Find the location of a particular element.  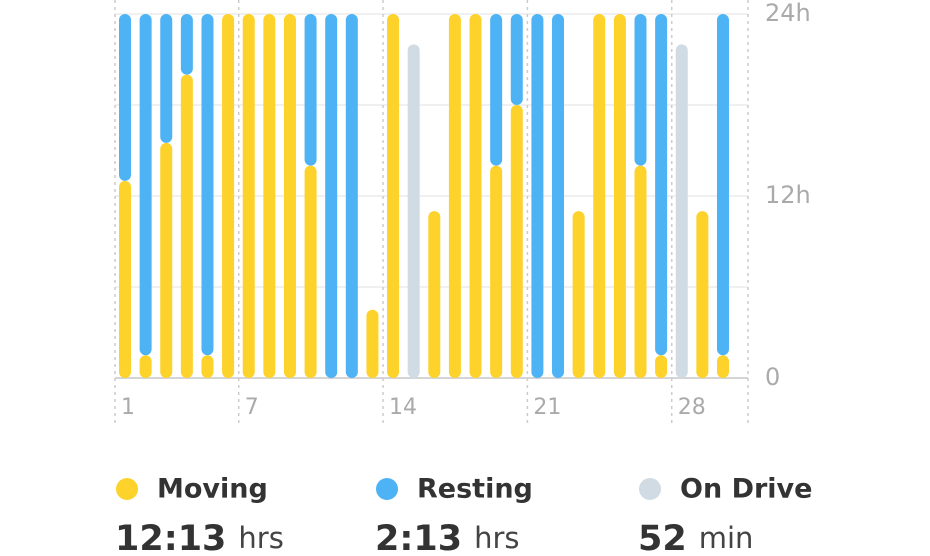

legend-label: Moving is located at coordinates (212, 489).